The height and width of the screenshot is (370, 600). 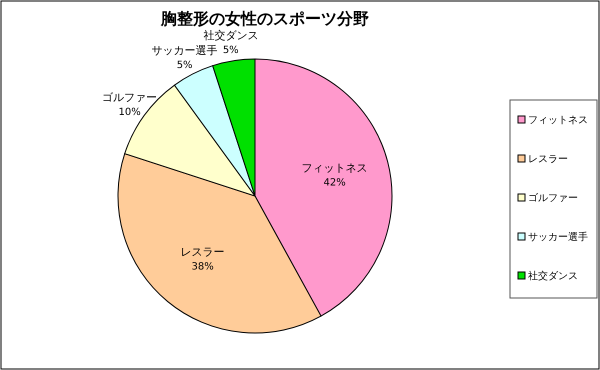 I want to click on chart-title: 胸整形の女性のスポーツ分野, so click(x=264, y=18).